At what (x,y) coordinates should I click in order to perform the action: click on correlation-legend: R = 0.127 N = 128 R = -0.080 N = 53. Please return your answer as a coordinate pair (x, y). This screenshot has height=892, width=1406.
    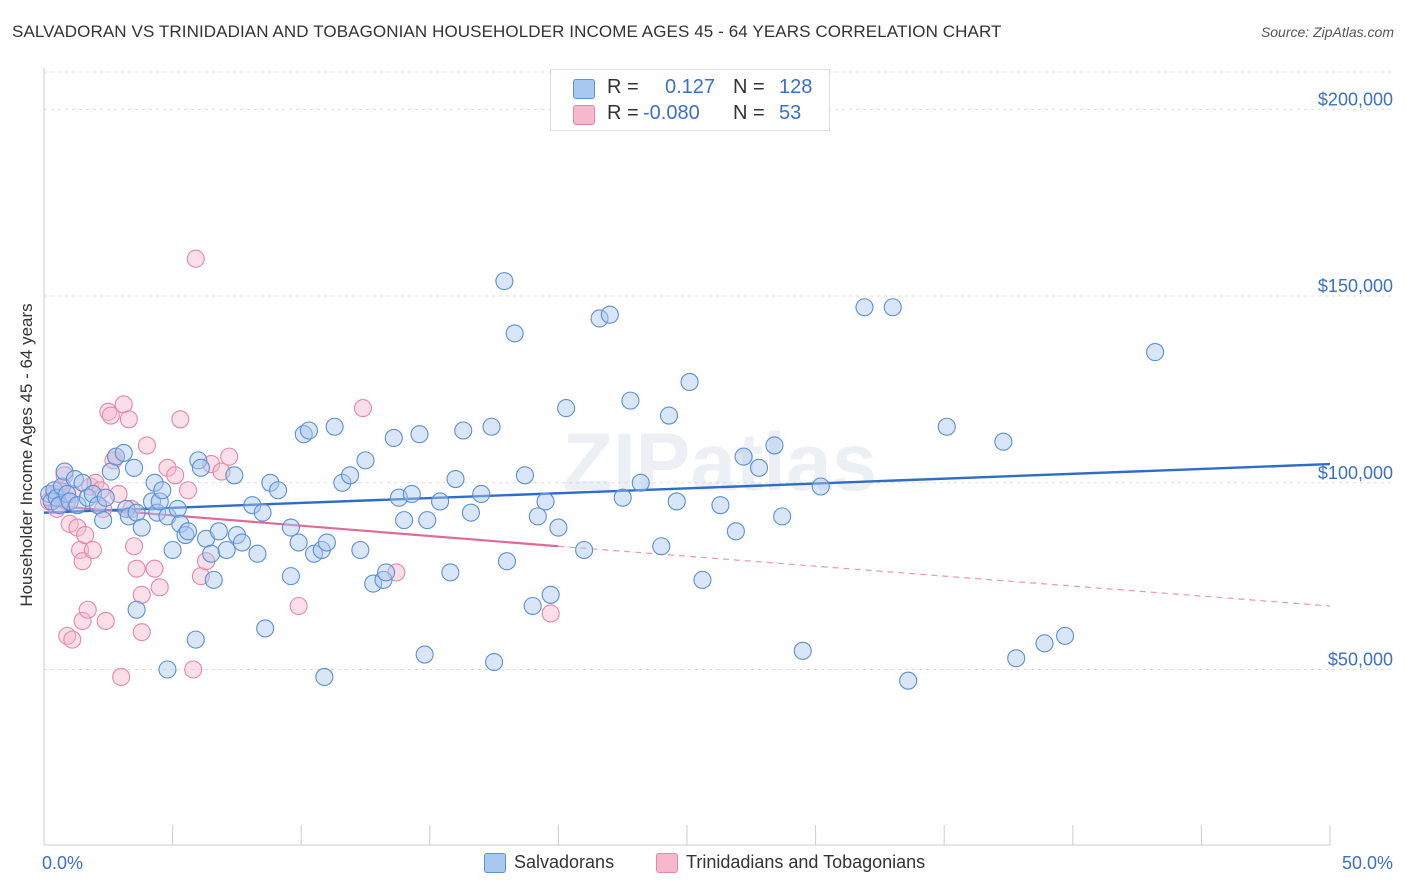
    Looking at the image, I should click on (690, 100).